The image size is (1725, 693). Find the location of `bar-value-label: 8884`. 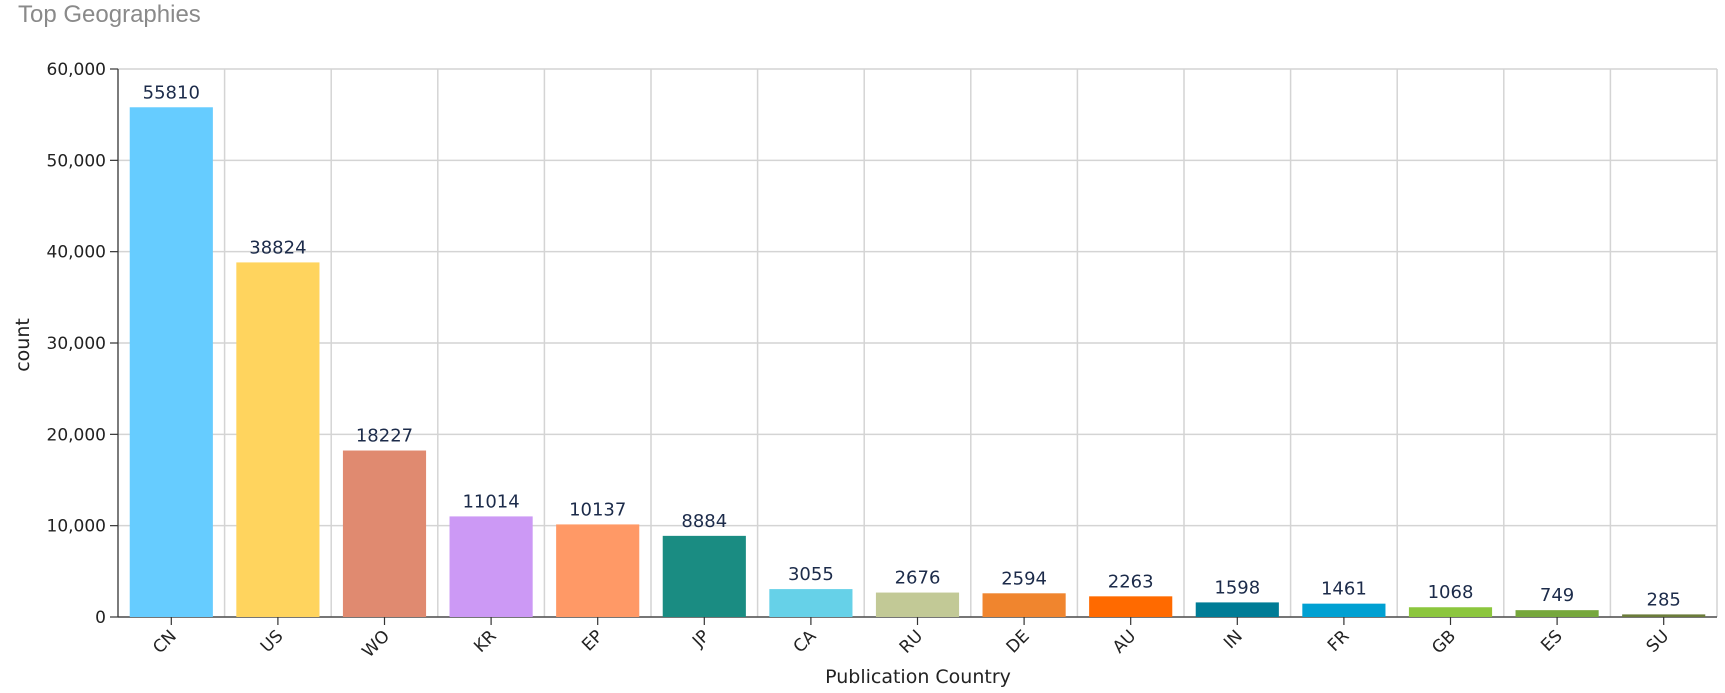

bar-value-label: 8884 is located at coordinates (704, 521).